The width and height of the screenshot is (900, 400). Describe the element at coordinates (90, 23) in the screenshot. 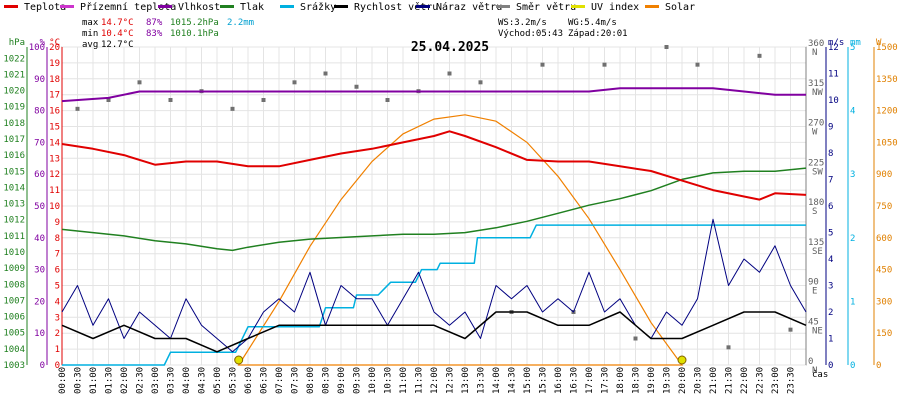

I see `max-label: max` at that location.